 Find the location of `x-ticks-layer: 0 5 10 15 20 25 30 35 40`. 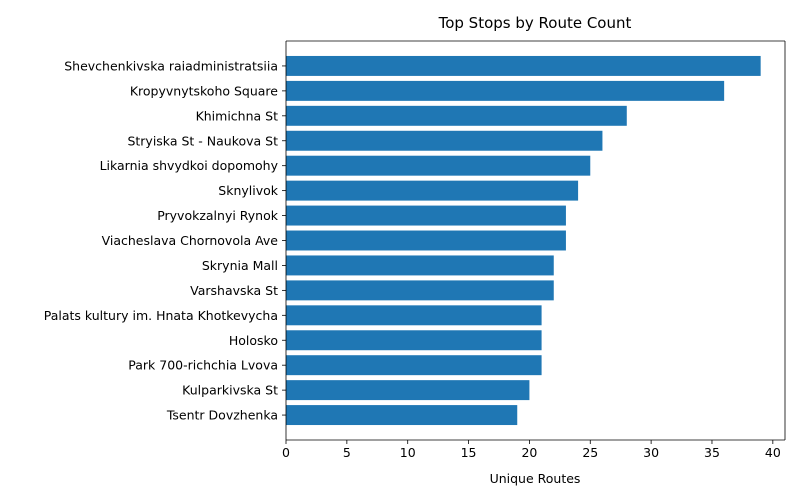

x-ticks-layer: 0 5 10 15 20 25 30 35 40 is located at coordinates (531, 450).